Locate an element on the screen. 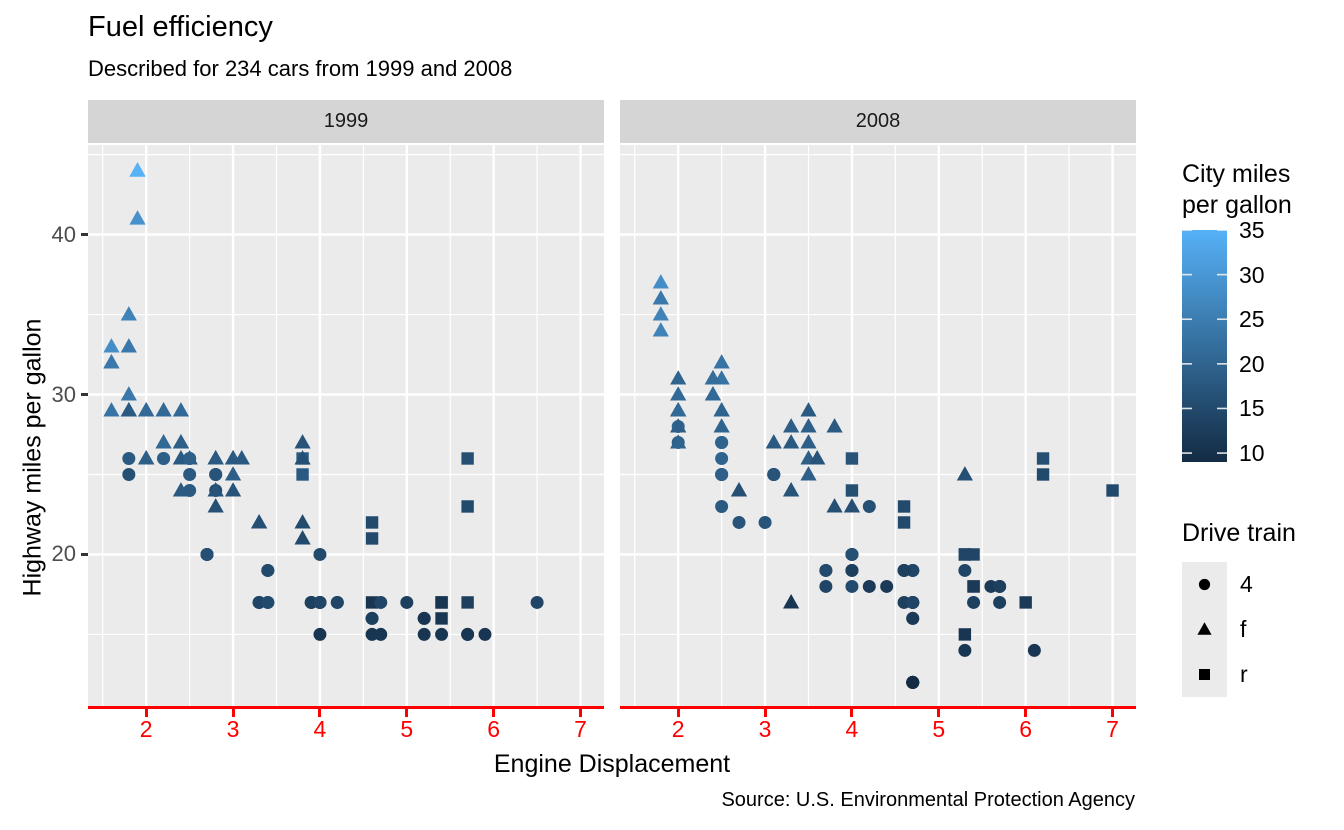 The height and width of the screenshot is (830, 1344). x-tick-label: 6 is located at coordinates (494, 729).